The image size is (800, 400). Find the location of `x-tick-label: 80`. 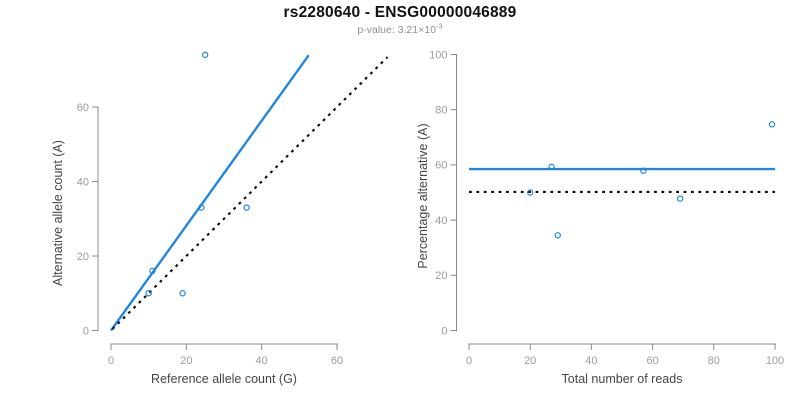

x-tick-label: 80 is located at coordinates (714, 361).